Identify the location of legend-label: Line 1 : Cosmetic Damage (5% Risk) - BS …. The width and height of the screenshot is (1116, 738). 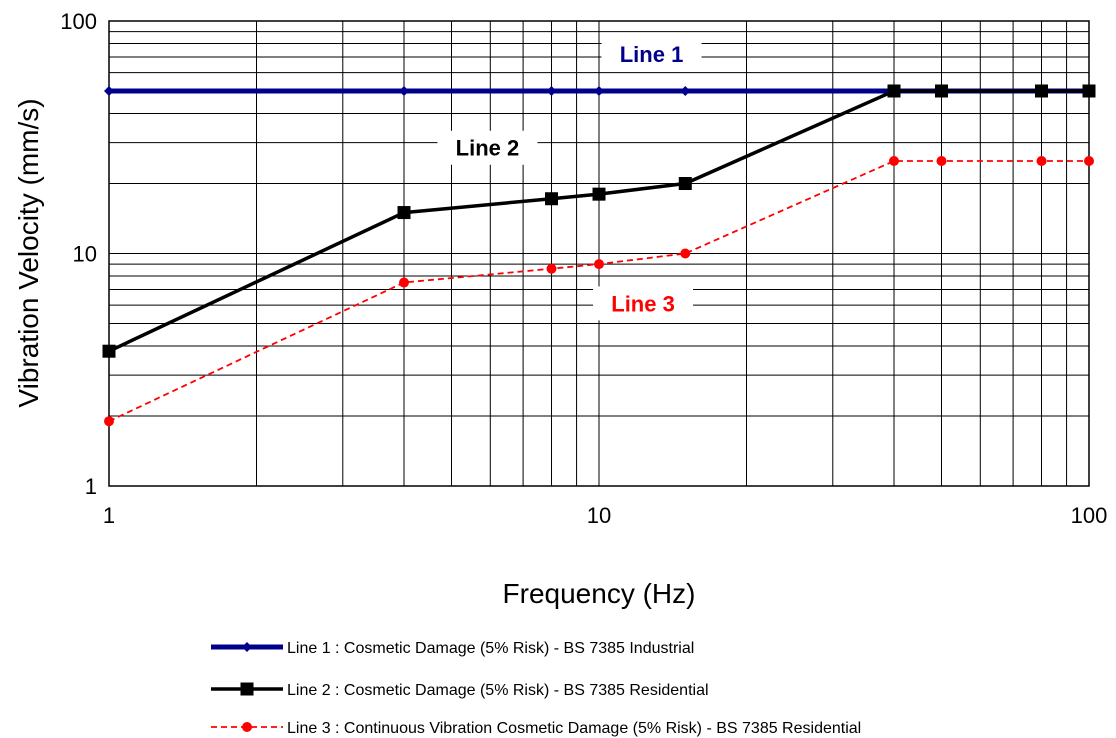
(490, 648).